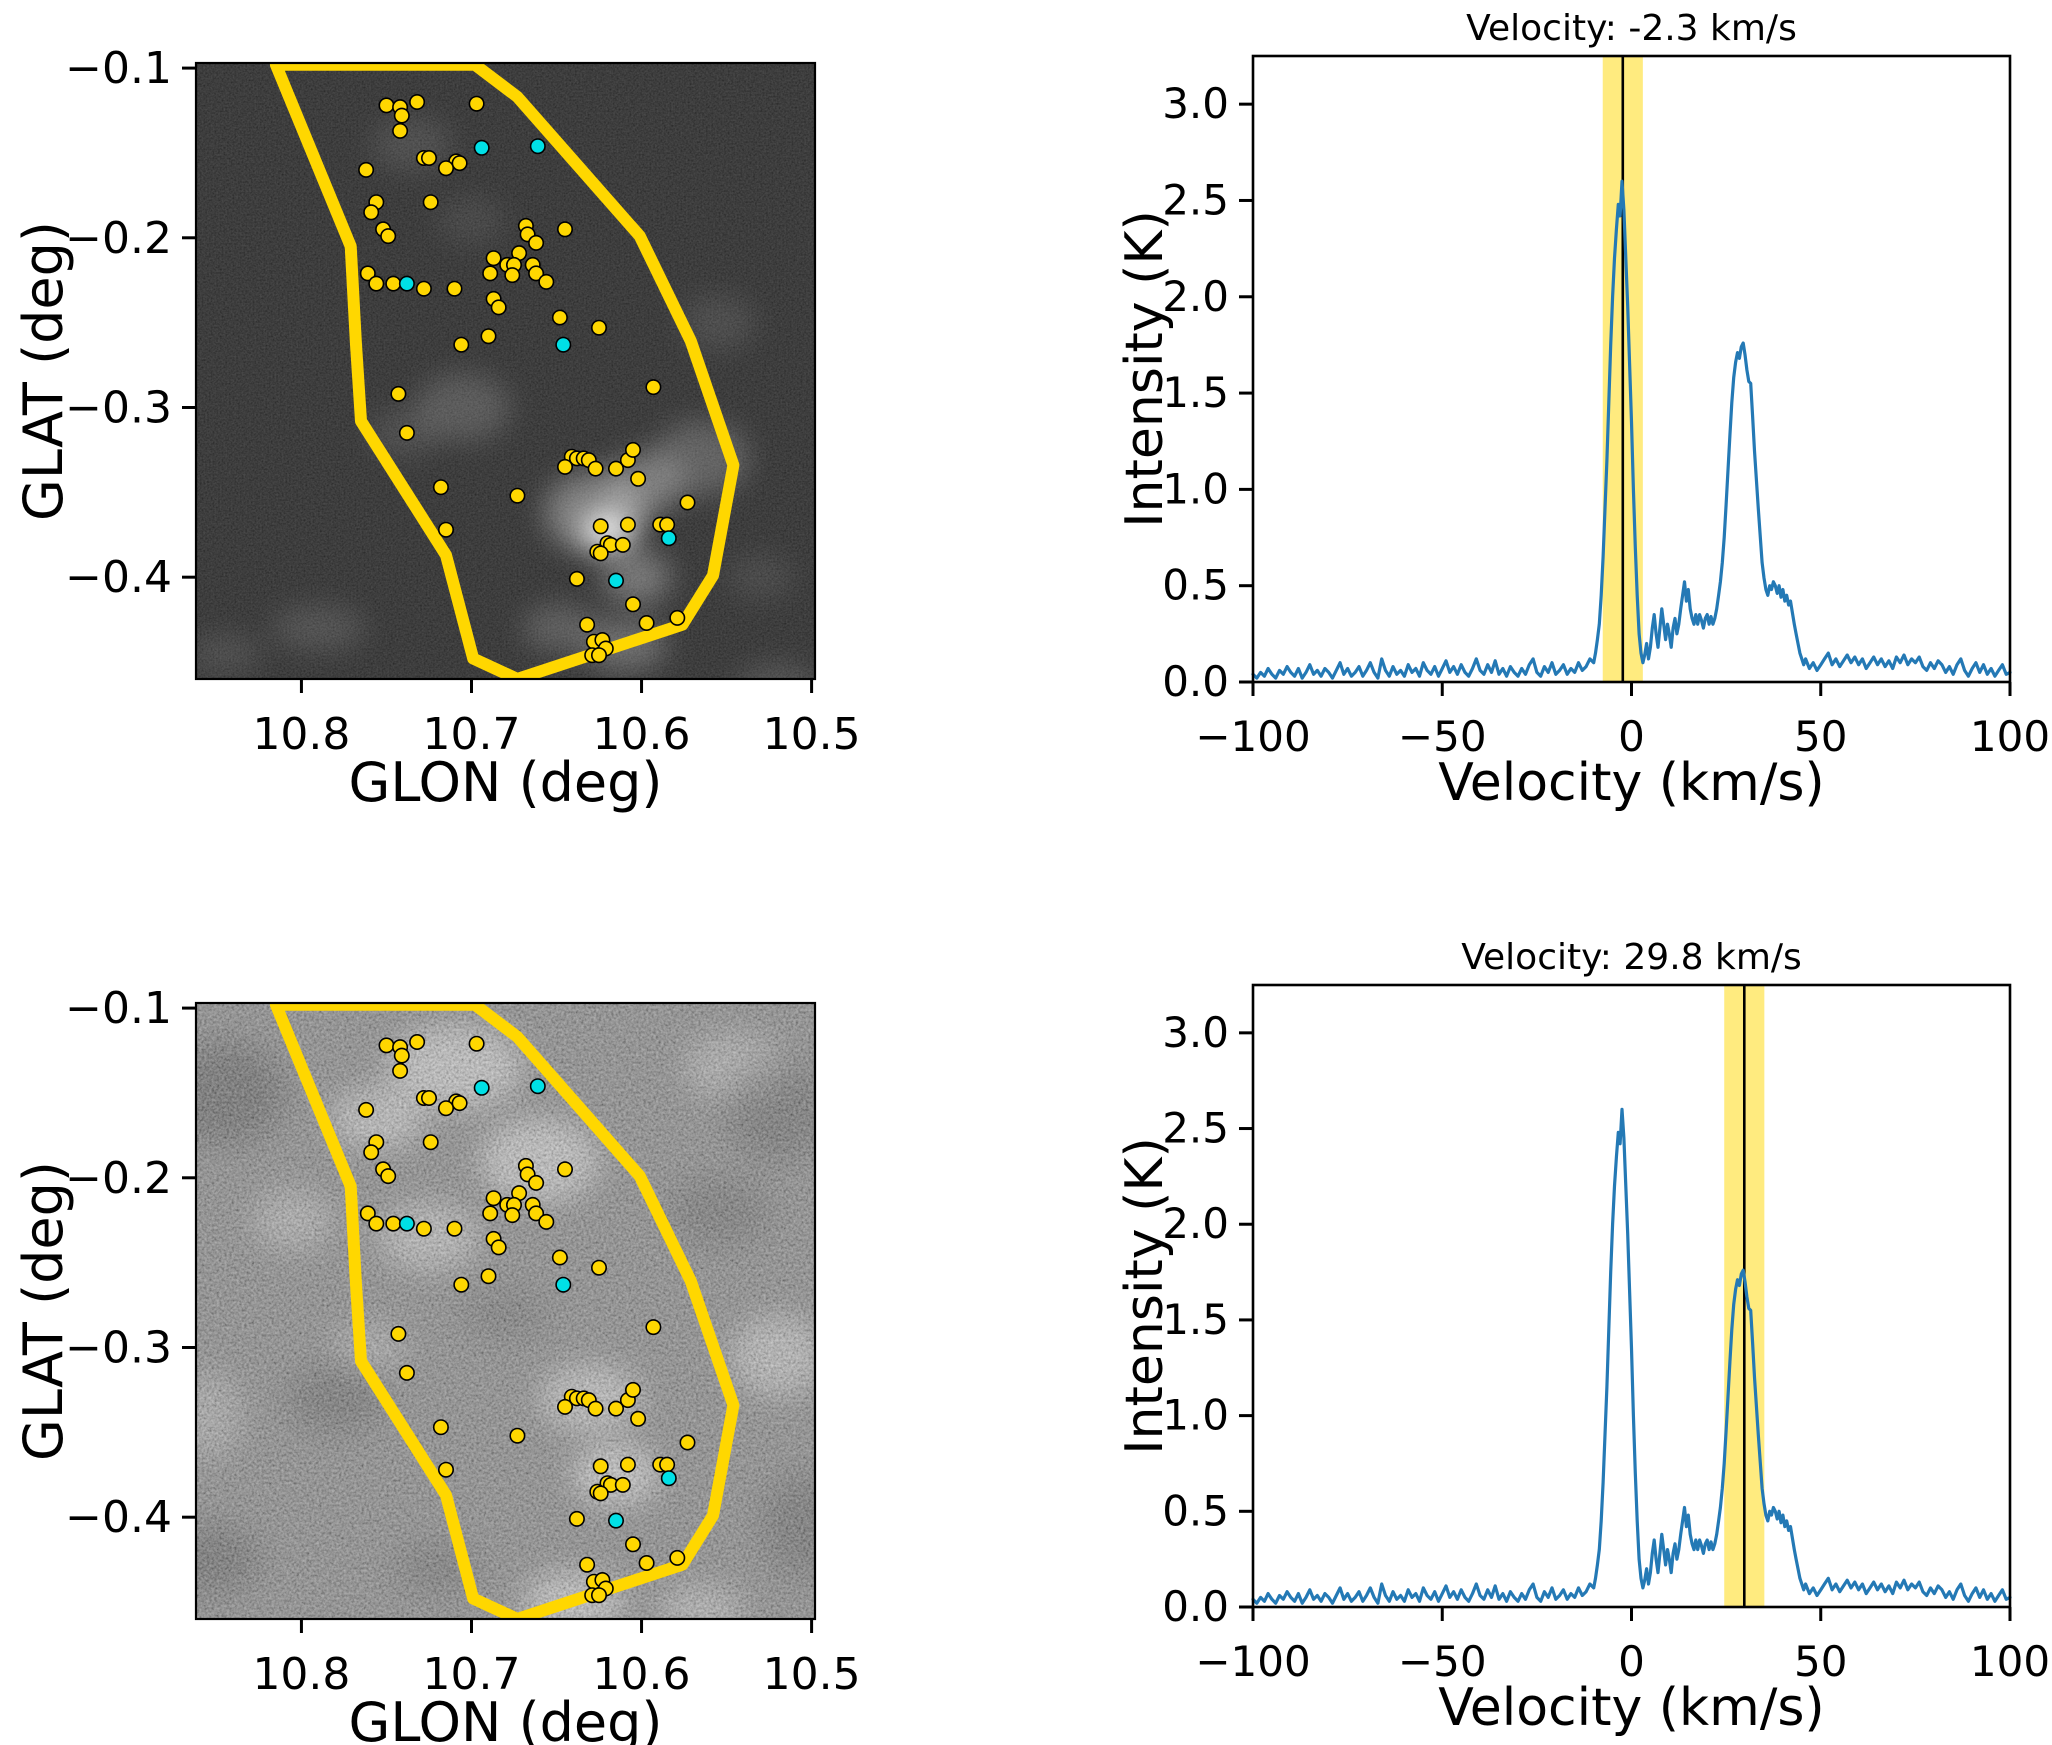 Image resolution: width=2052 pixels, height=1745 pixels. I want to click on map-noise-texture, so click(505, 371).